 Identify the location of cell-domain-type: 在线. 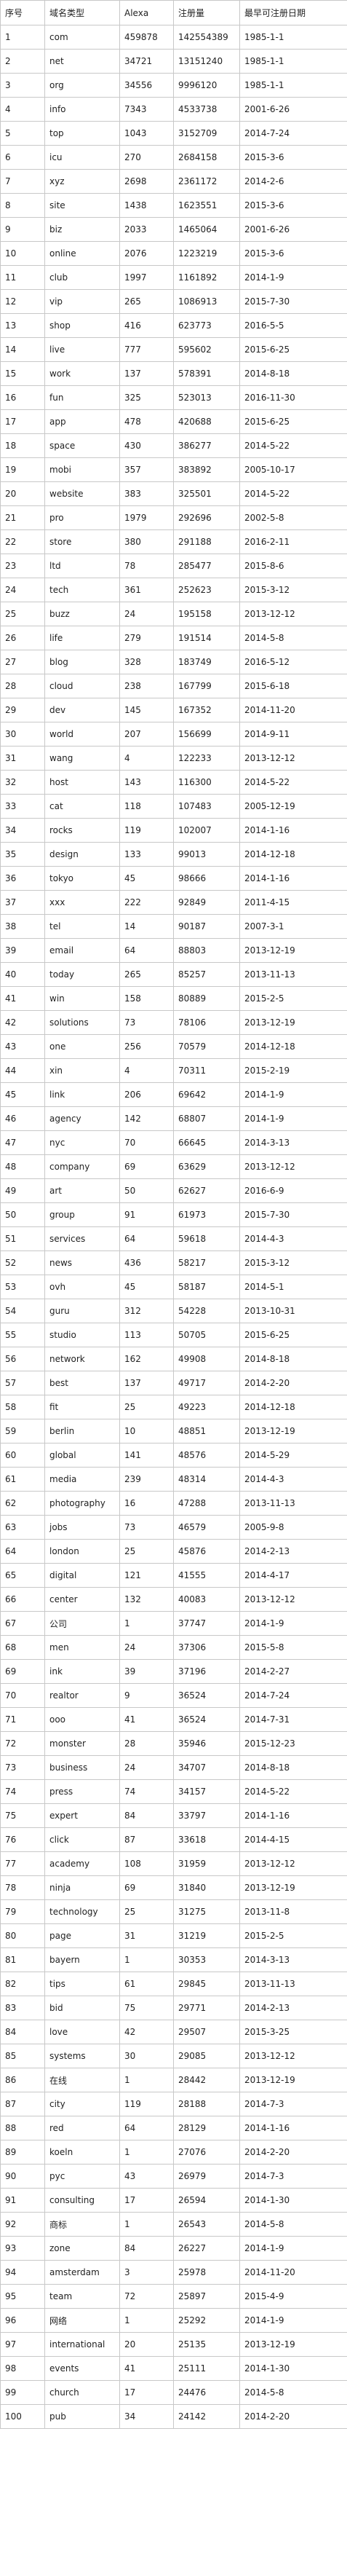
(82, 2080).